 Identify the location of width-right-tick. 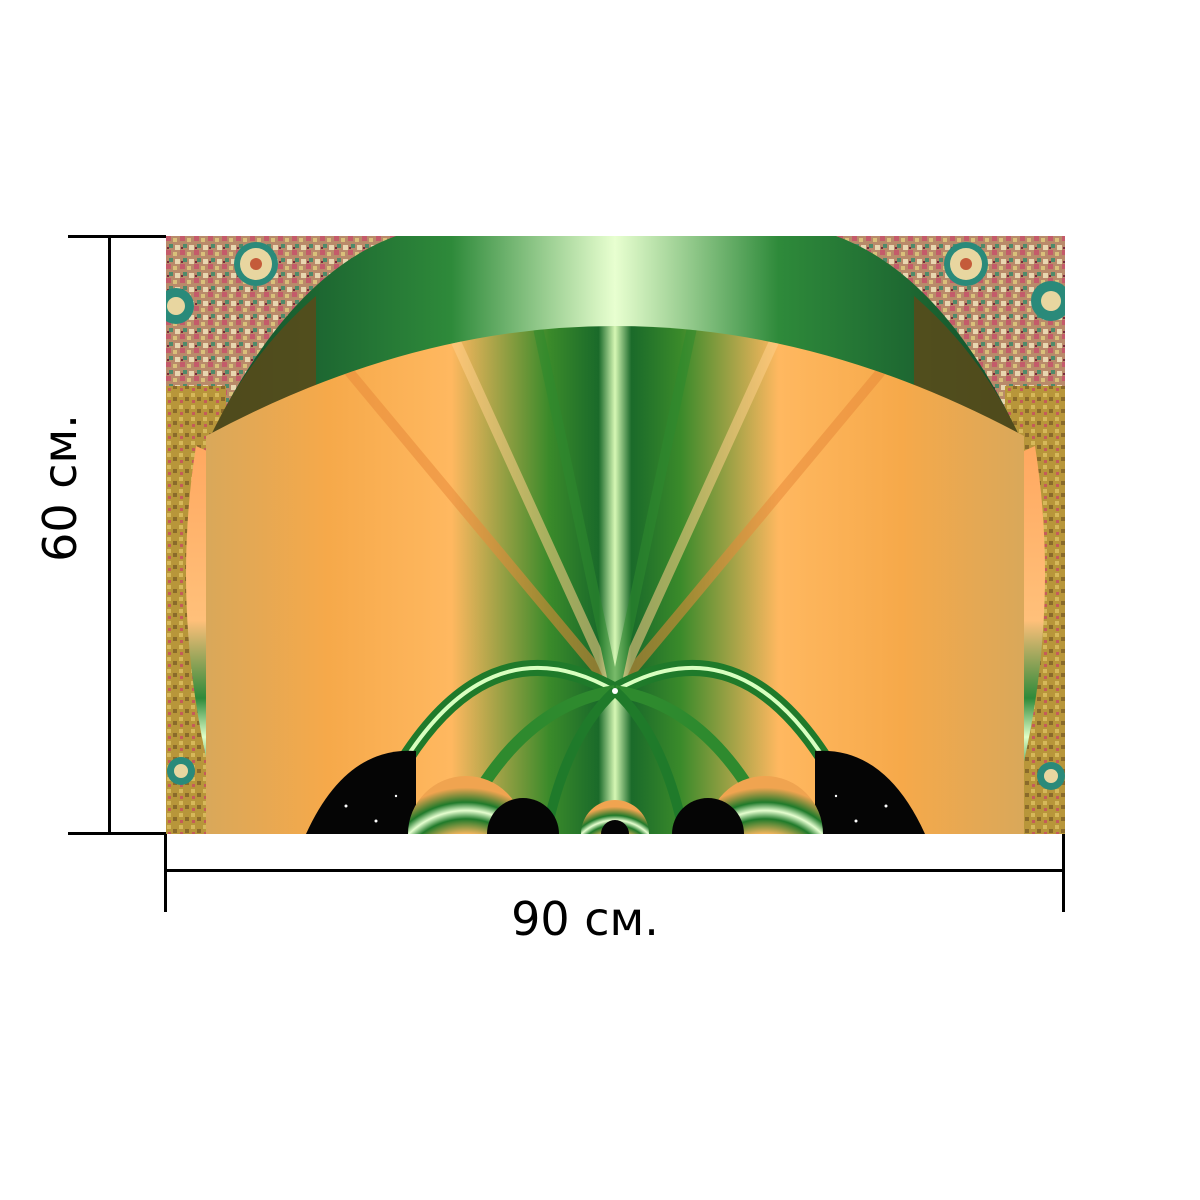
(1063, 873).